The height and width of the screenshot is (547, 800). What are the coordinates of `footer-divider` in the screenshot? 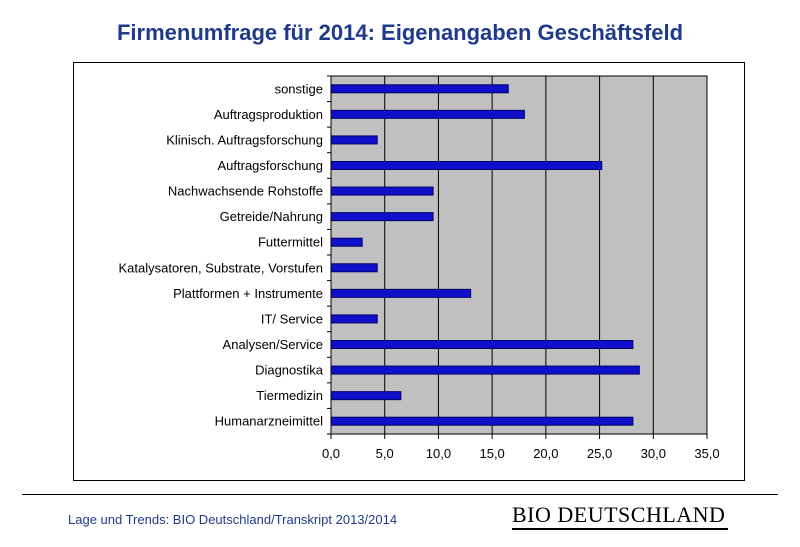 It's located at (400, 494).